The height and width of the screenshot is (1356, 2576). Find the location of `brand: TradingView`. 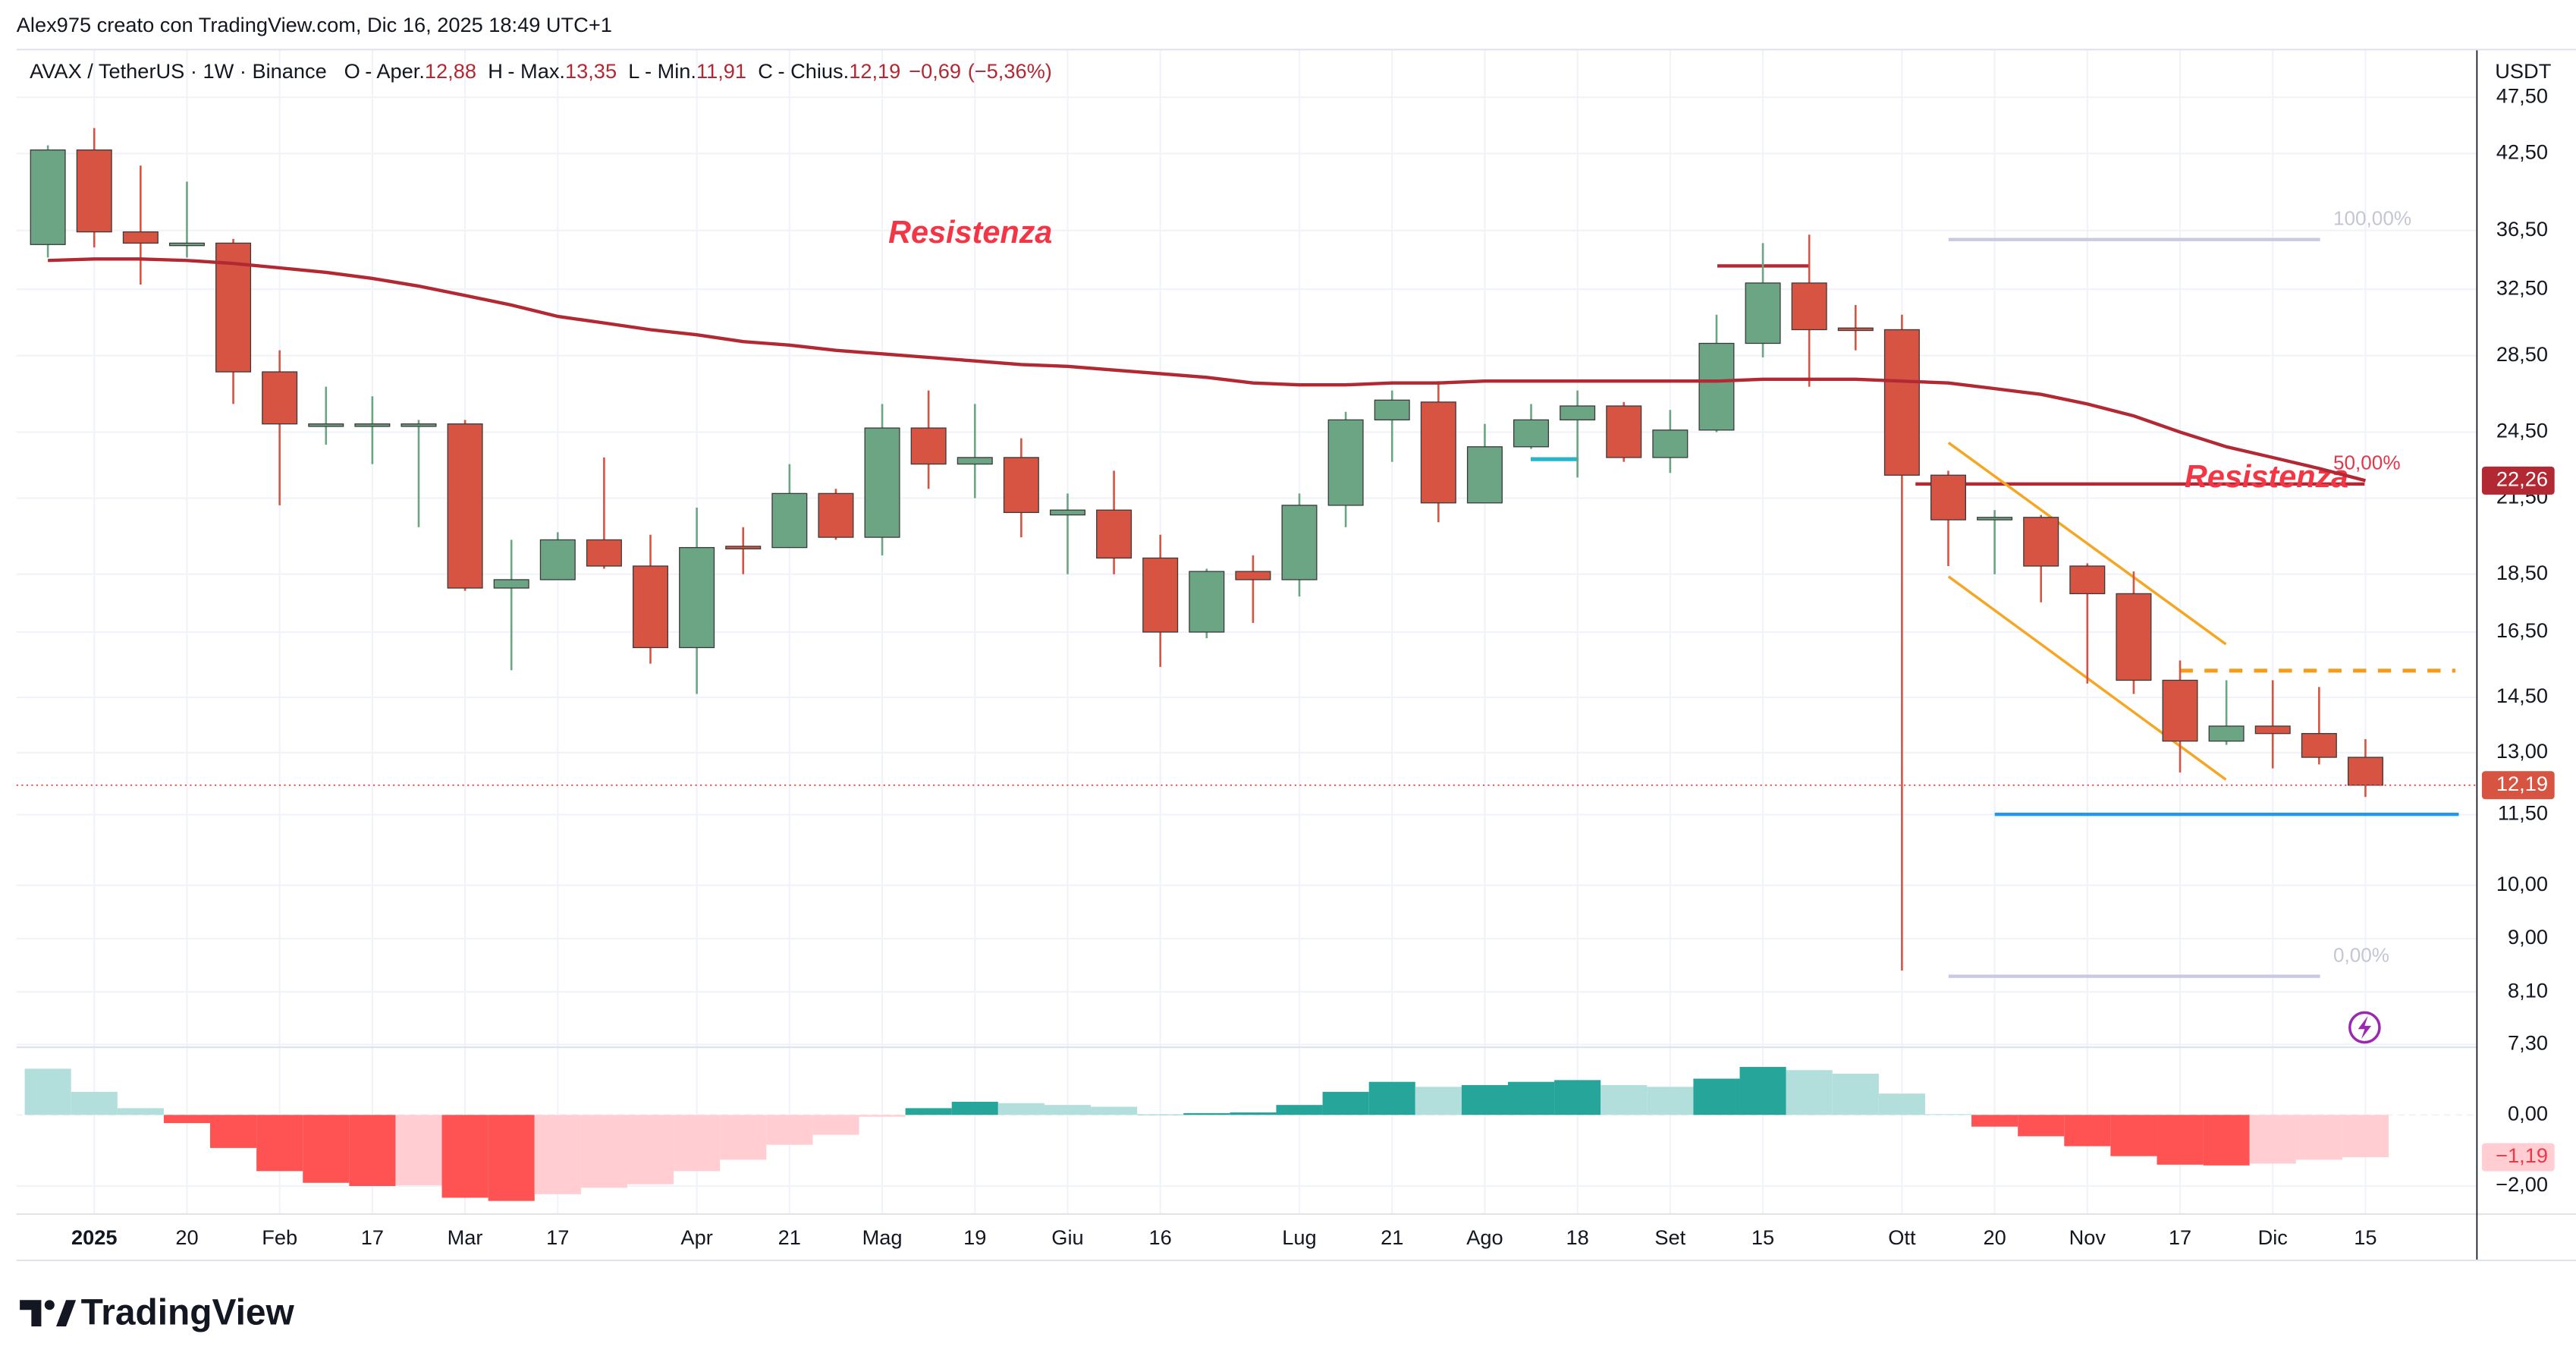

brand: TradingView is located at coordinates (188, 1312).